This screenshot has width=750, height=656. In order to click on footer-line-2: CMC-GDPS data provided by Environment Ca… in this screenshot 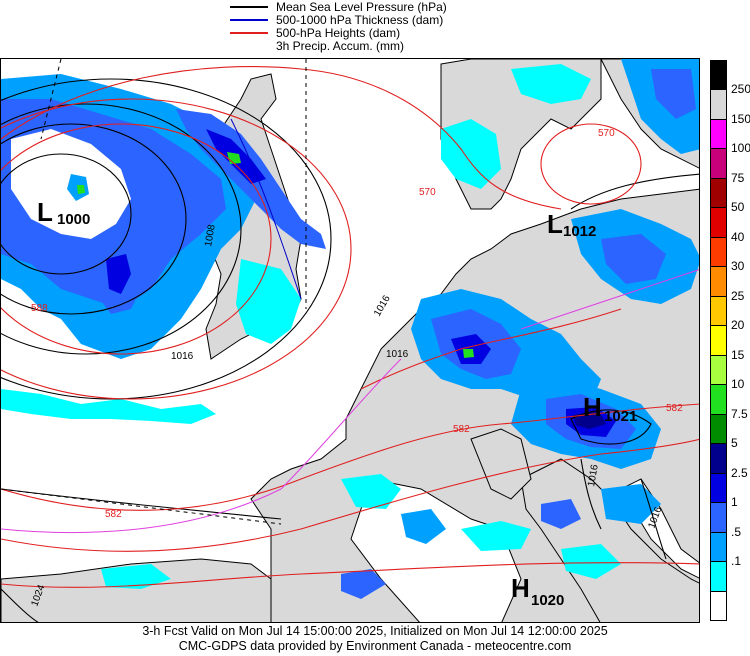, I will do `click(375, 646)`.